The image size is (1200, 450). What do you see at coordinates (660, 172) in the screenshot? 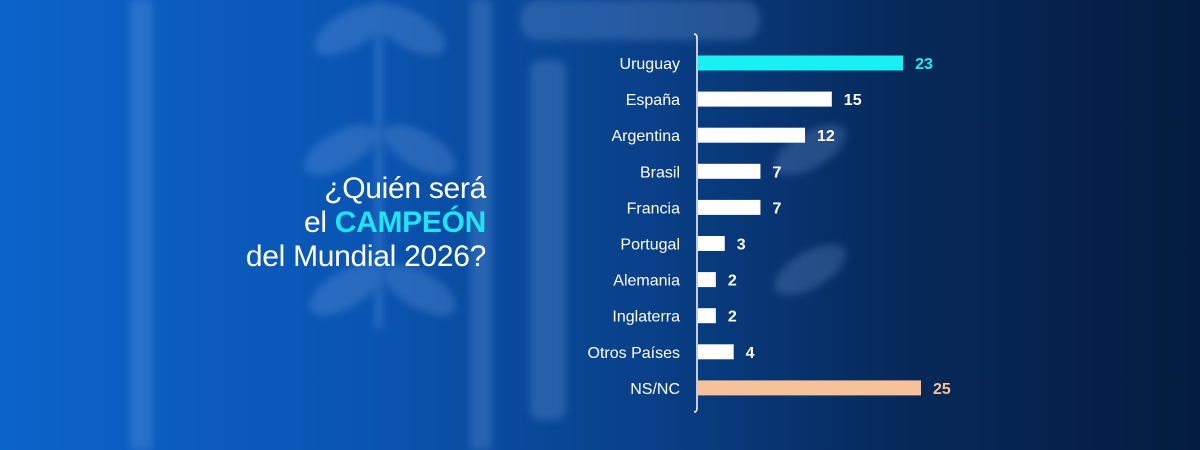
I see `category-label: Brasil` at bounding box center [660, 172].